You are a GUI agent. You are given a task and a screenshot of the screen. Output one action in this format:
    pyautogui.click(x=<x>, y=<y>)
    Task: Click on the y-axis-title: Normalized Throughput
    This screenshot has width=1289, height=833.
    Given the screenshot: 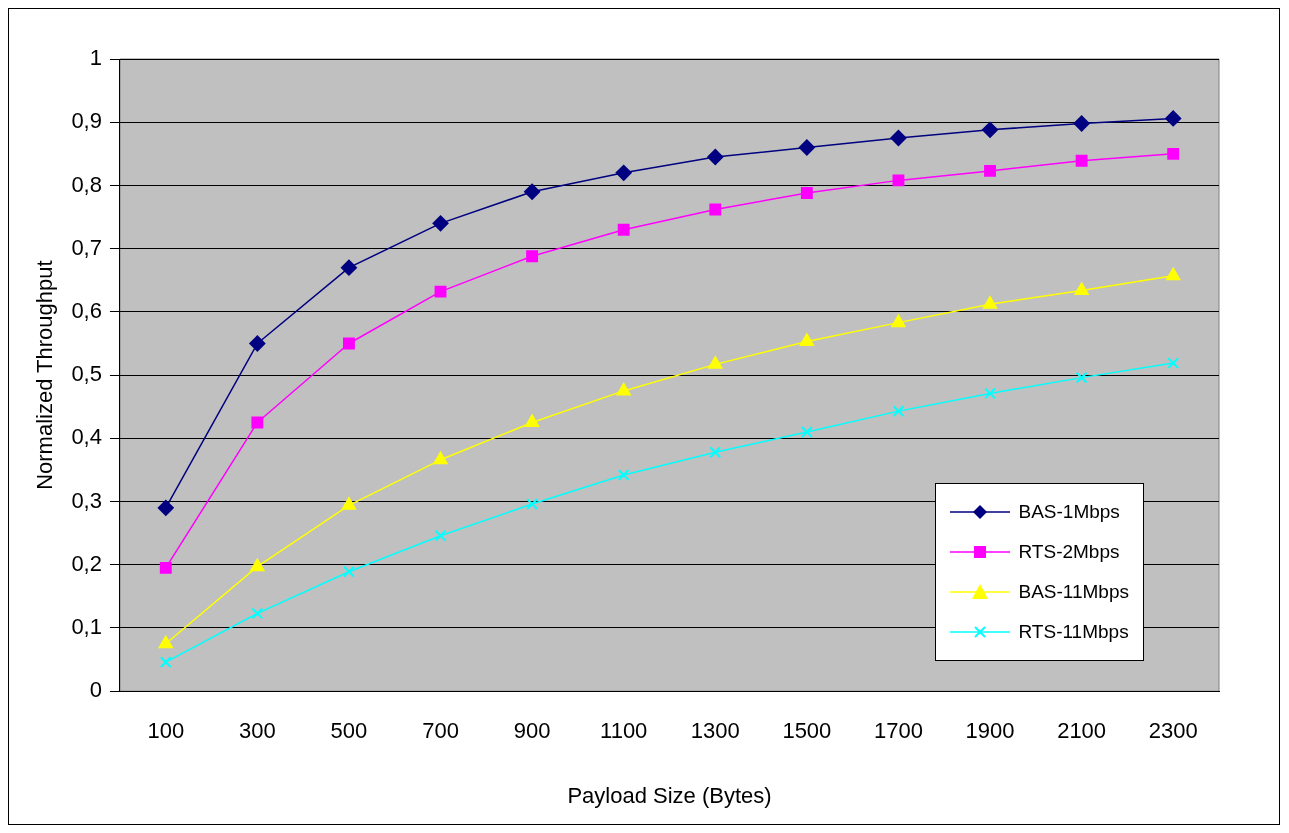 What is the action you would take?
    pyautogui.click(x=45, y=375)
    